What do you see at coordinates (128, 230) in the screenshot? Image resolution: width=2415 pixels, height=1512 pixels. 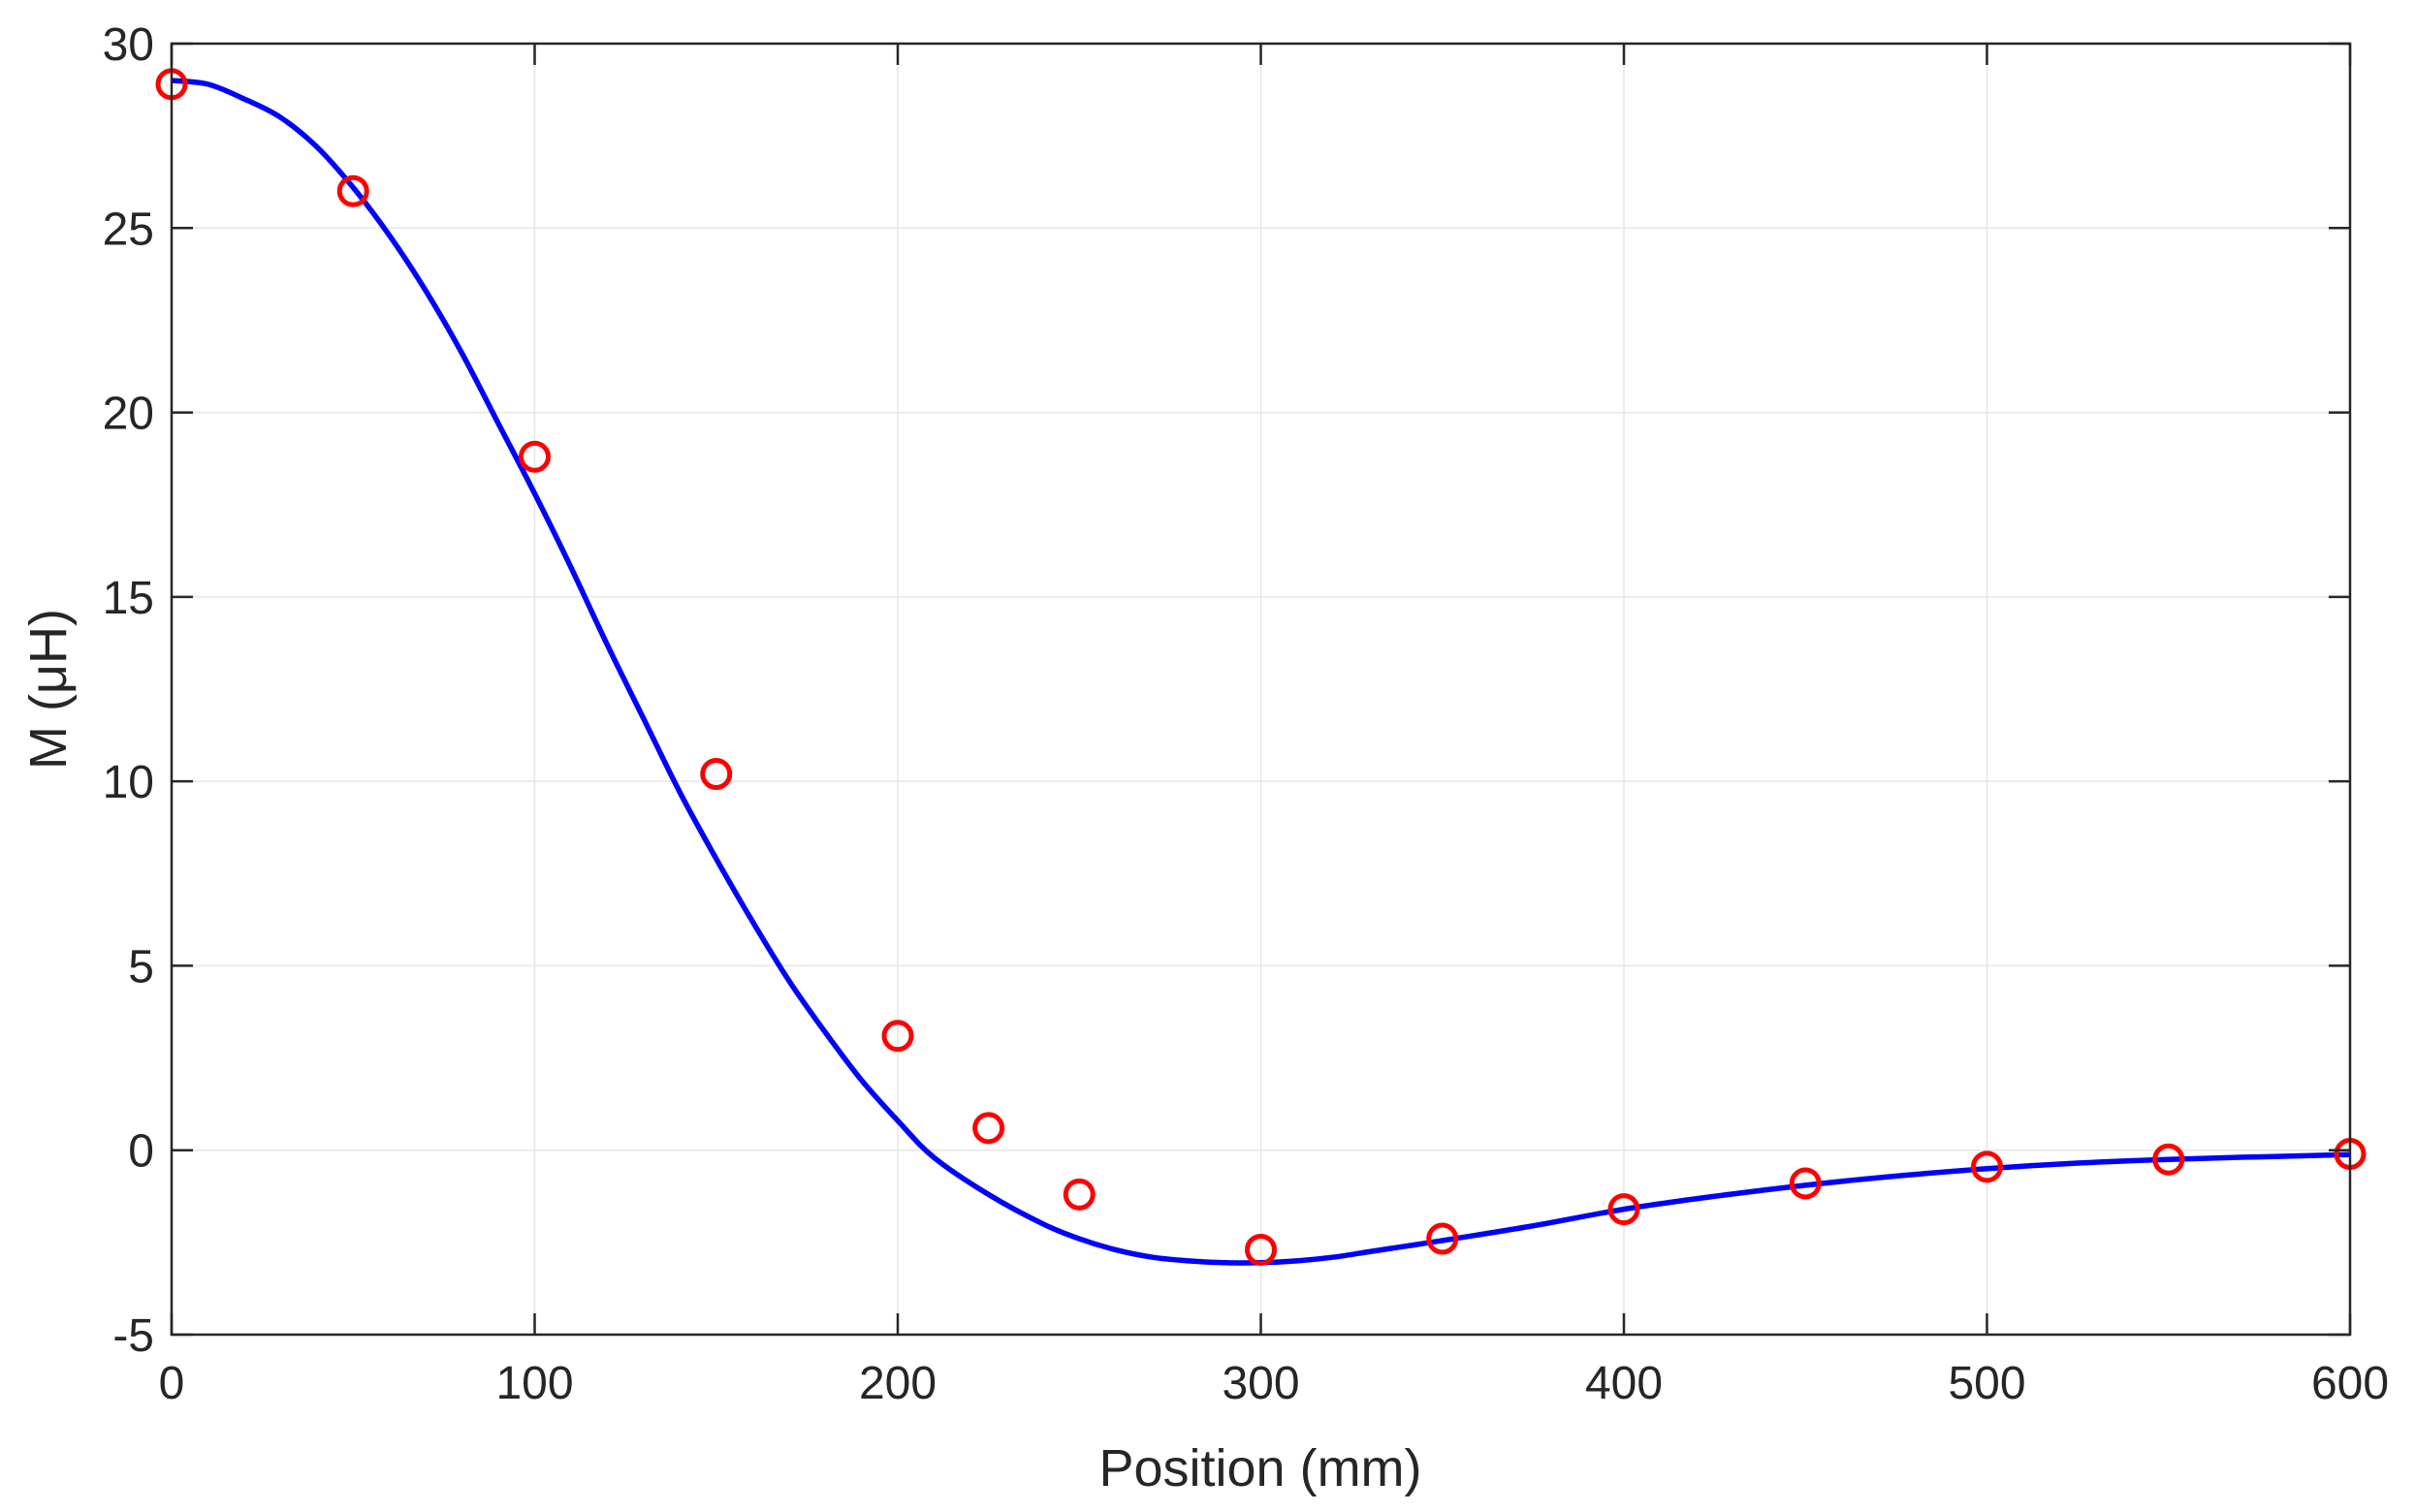 I see `y-tick-label: 25` at bounding box center [128, 230].